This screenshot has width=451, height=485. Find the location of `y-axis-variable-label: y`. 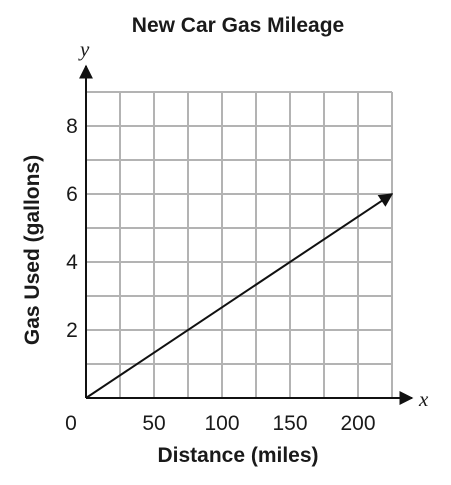

y-axis-variable-label: y is located at coordinates (84, 49).